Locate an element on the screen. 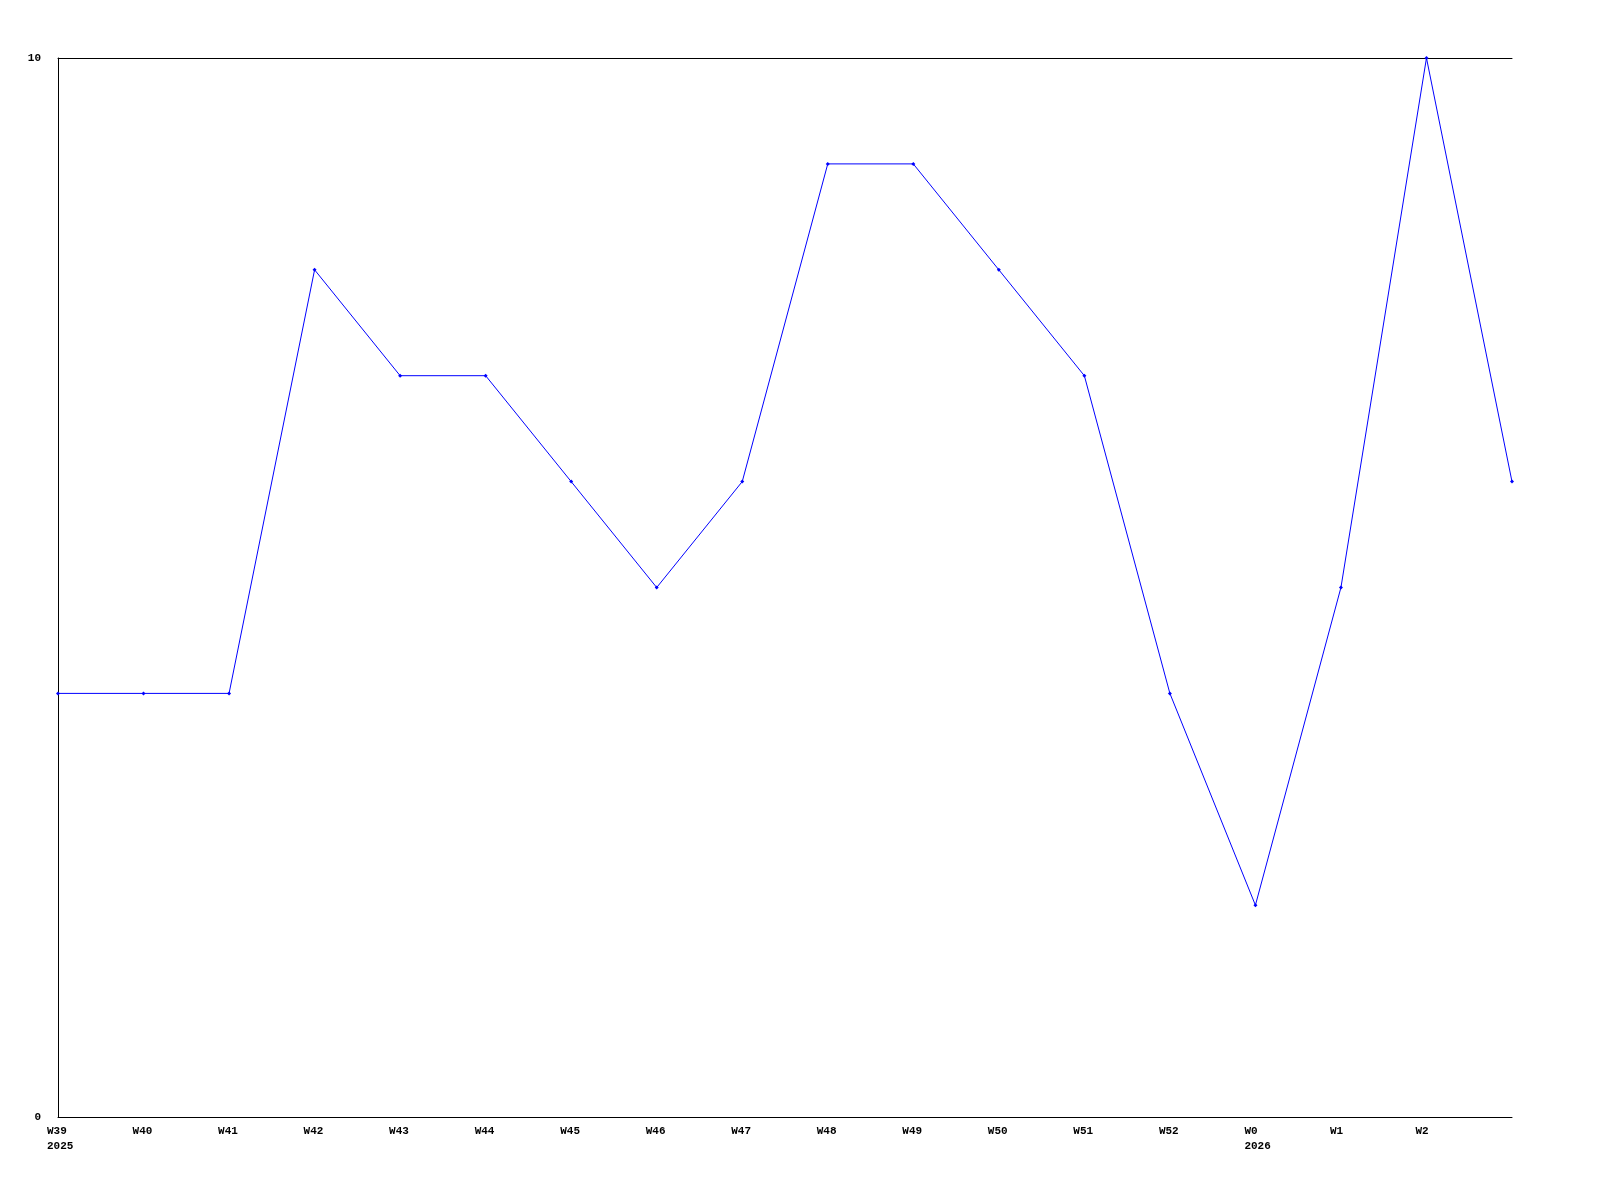 The image size is (1600, 1200). x-tick-label: W44 is located at coordinates (484, 1130).